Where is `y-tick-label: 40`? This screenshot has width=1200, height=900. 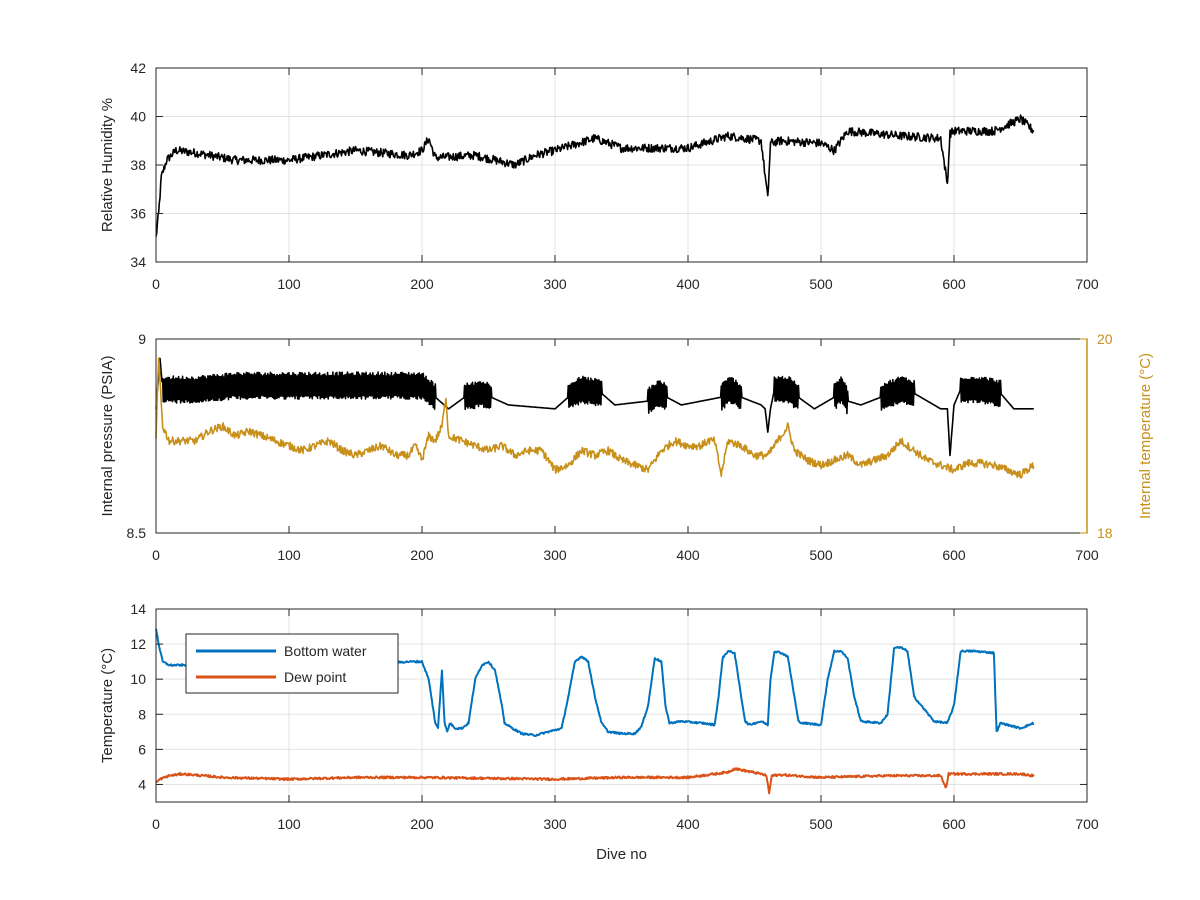 y-tick-label: 40 is located at coordinates (138, 117).